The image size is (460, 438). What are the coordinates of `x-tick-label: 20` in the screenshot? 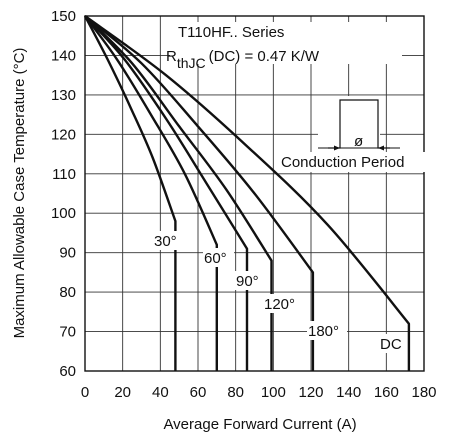 It's located at (122, 392).